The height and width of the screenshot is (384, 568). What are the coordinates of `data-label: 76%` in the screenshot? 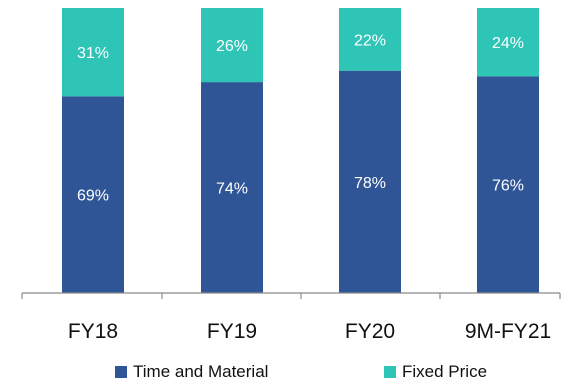 It's located at (508, 186).